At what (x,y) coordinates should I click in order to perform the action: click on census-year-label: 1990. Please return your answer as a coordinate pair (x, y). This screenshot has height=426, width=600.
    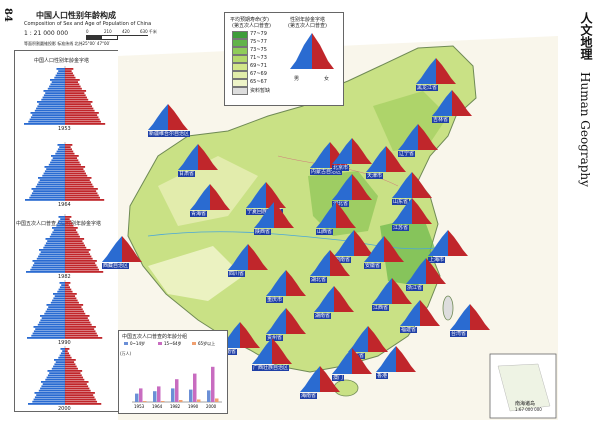
    Looking at the image, I should click on (64, 343).